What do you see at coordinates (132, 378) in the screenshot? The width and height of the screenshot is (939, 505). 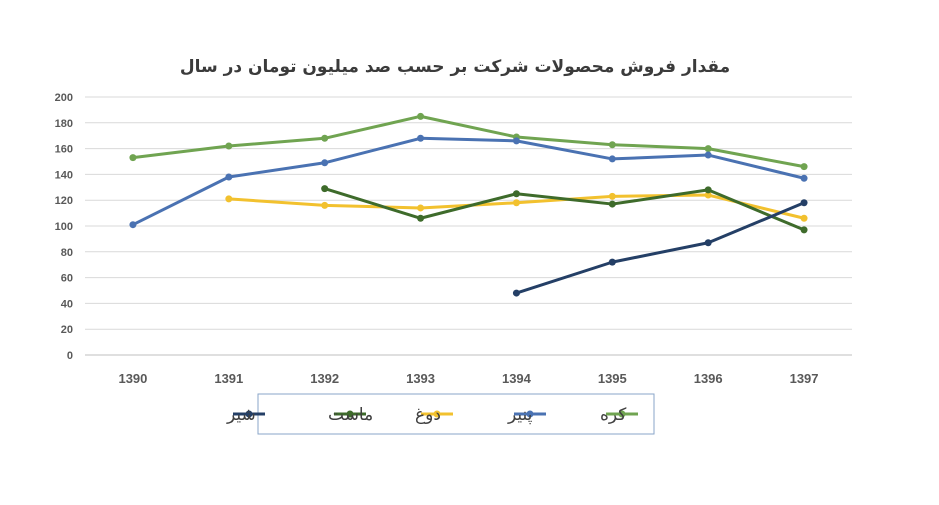 I see `x-tick-label: 1390` at bounding box center [132, 378].